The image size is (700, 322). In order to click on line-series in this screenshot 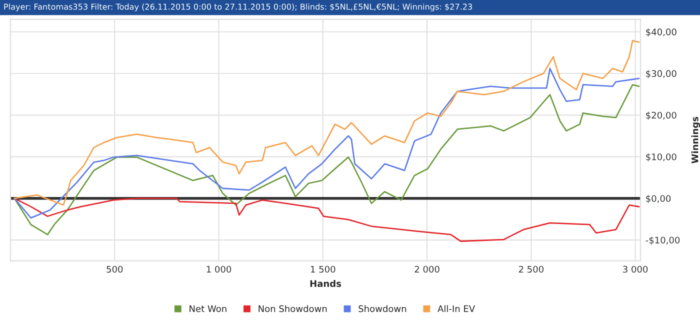, I will do `click(327, 220)`.